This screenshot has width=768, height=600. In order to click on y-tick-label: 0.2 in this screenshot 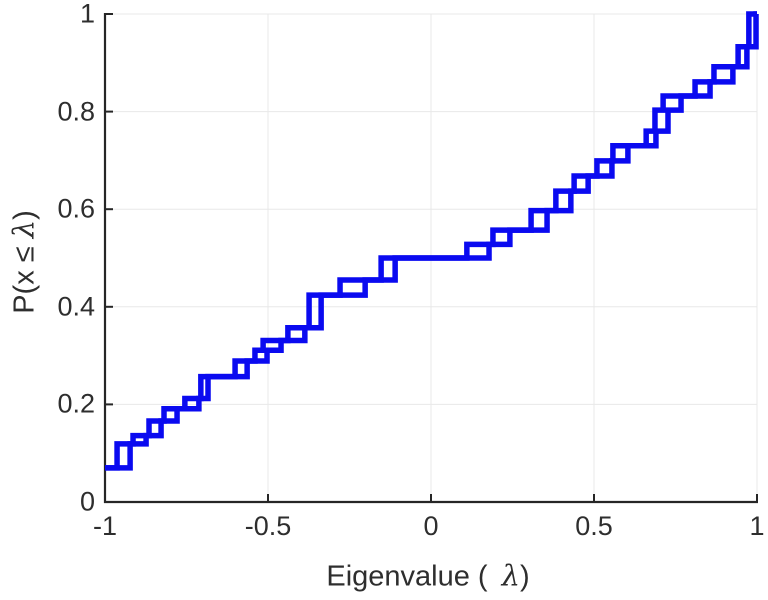, I will do `click(76, 403)`.